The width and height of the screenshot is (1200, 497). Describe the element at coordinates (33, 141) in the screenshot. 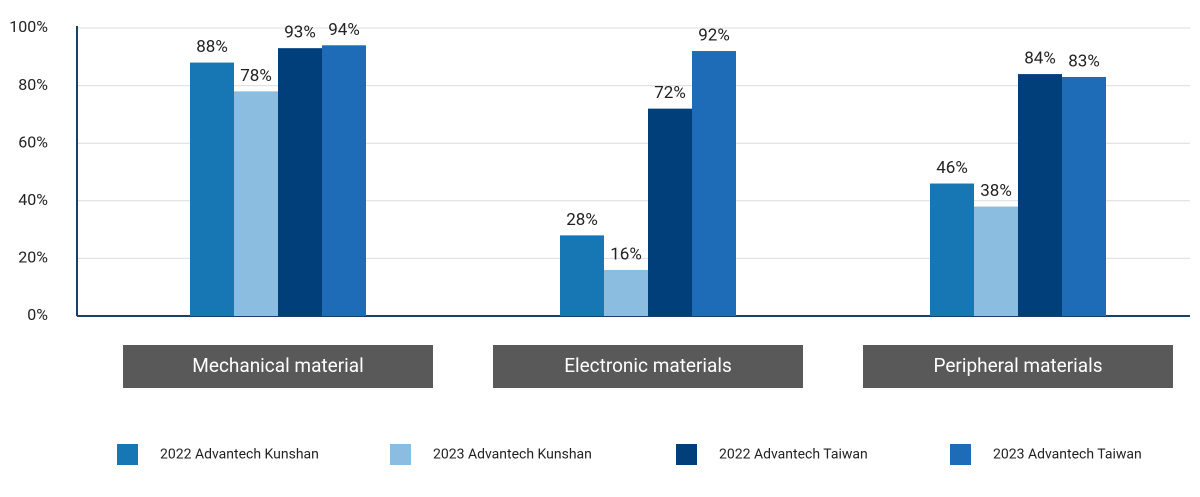

I see `y-tick-label: 60%` at that location.